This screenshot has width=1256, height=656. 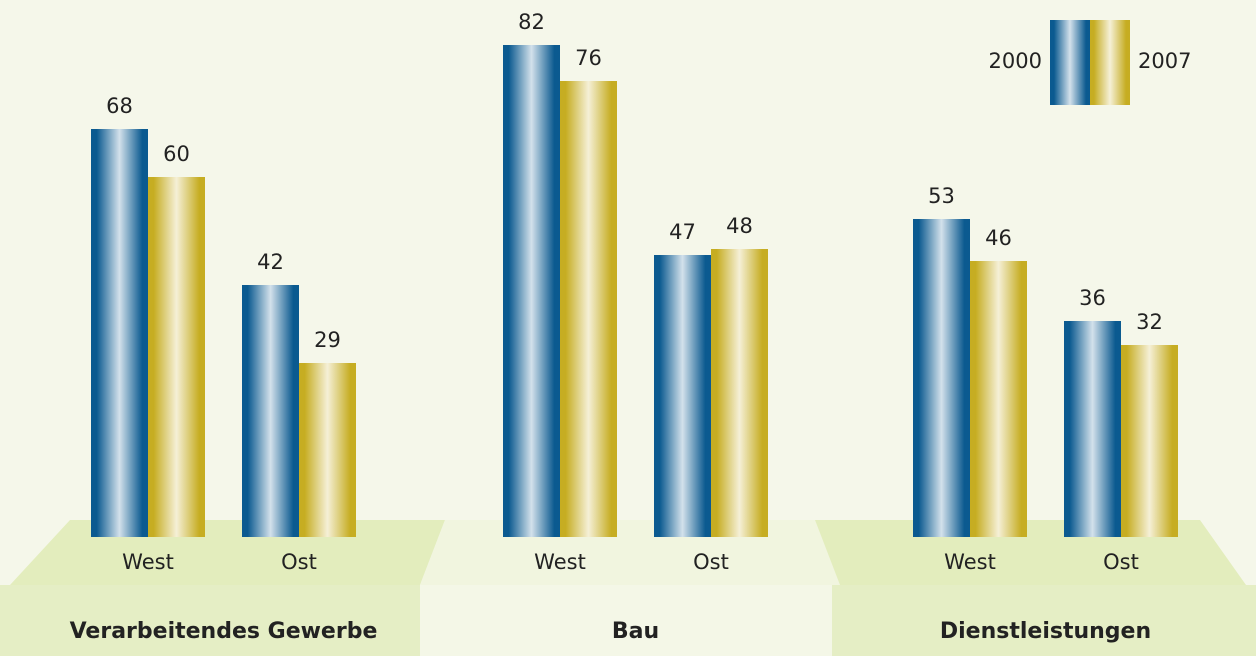 What do you see at coordinates (588, 58) in the screenshot?
I see `value-label: 76` at bounding box center [588, 58].